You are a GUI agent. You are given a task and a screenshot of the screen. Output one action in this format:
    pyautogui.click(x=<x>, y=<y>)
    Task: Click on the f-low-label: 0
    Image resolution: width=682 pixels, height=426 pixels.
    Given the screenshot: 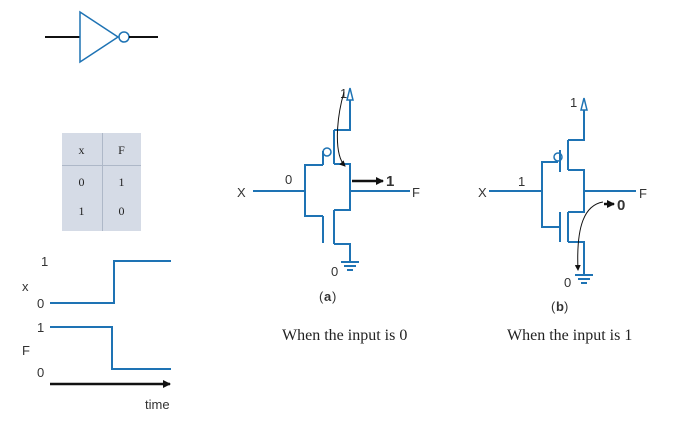 What is the action you would take?
    pyautogui.click(x=40, y=372)
    